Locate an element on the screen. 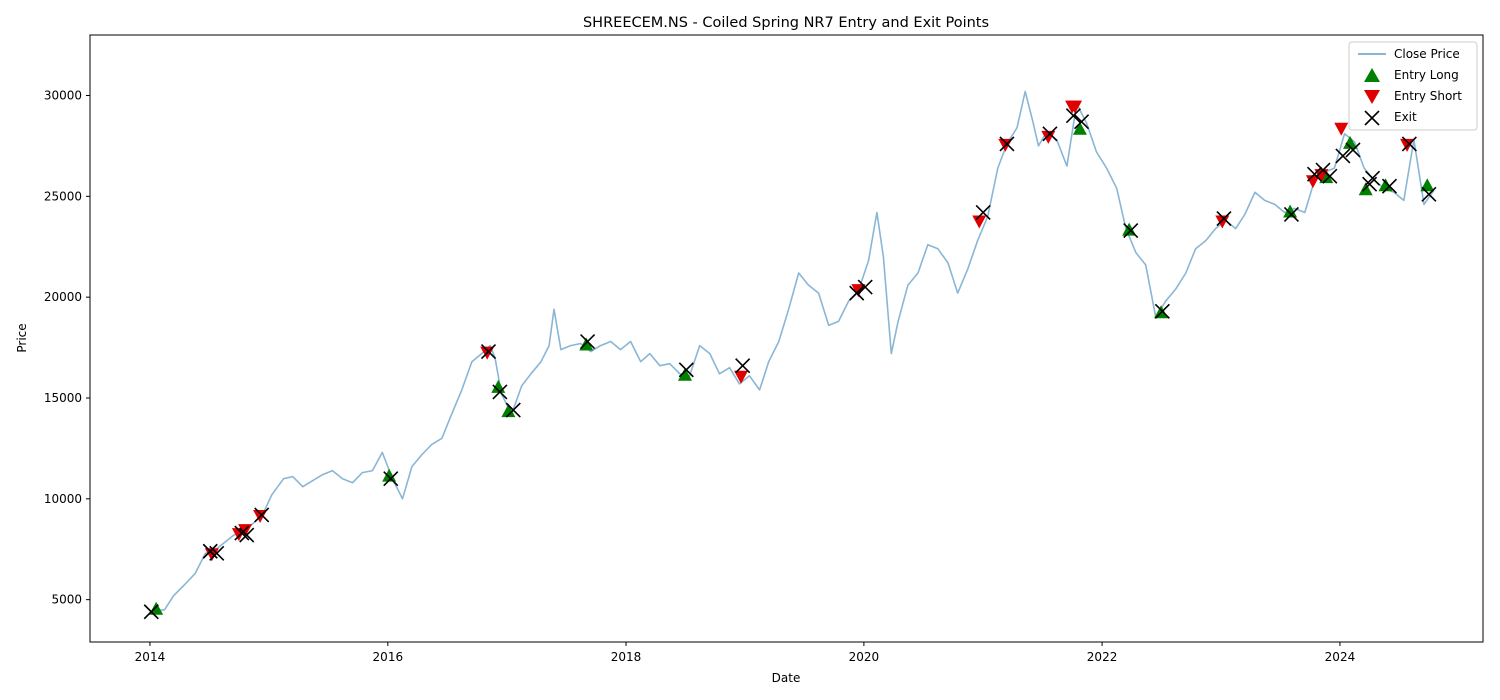 The height and width of the screenshot is (700, 1500). y-tick-label: 5000 is located at coordinates (66, 600).